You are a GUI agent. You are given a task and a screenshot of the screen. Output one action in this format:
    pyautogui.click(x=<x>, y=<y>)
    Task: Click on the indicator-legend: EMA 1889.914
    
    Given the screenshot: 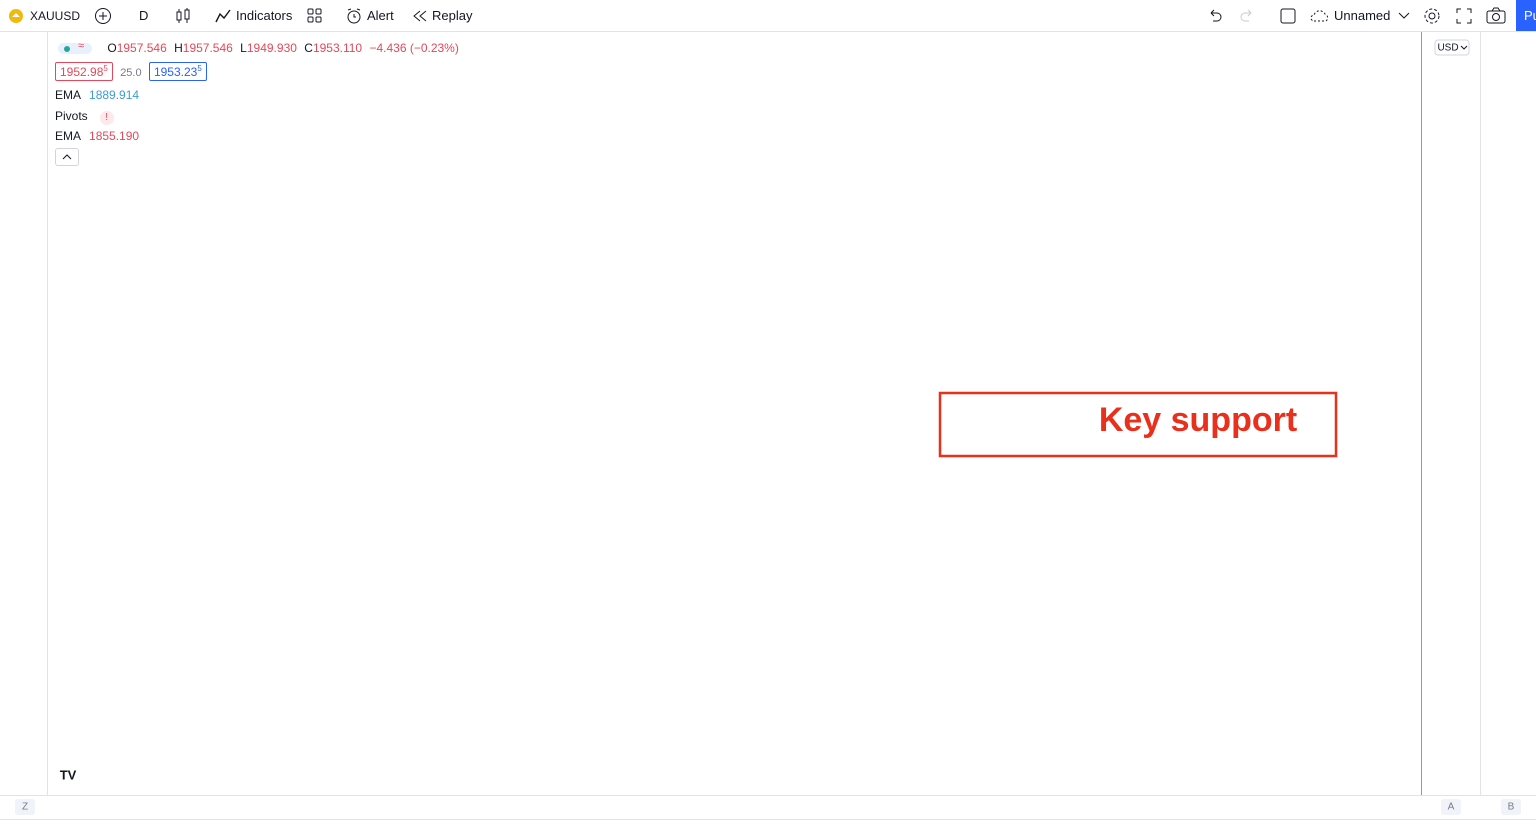 What is the action you would take?
    pyautogui.click(x=97, y=95)
    